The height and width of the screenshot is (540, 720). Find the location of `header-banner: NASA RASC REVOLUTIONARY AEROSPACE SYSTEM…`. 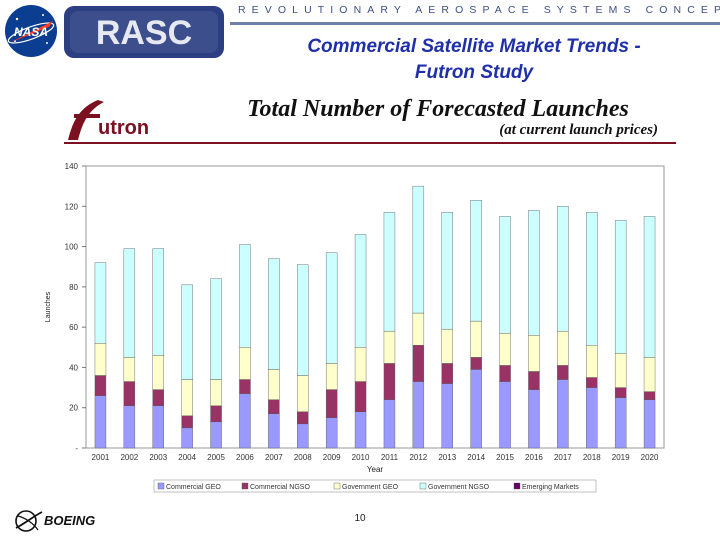

header-banner: NASA RASC REVOLUTIONARY AEROSPACE SYSTEM… is located at coordinates (360, 31).